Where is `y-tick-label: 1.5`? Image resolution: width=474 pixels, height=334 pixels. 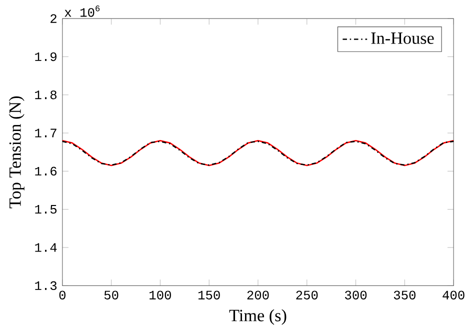 y-tick-label: 1.5 is located at coordinates (46, 209).